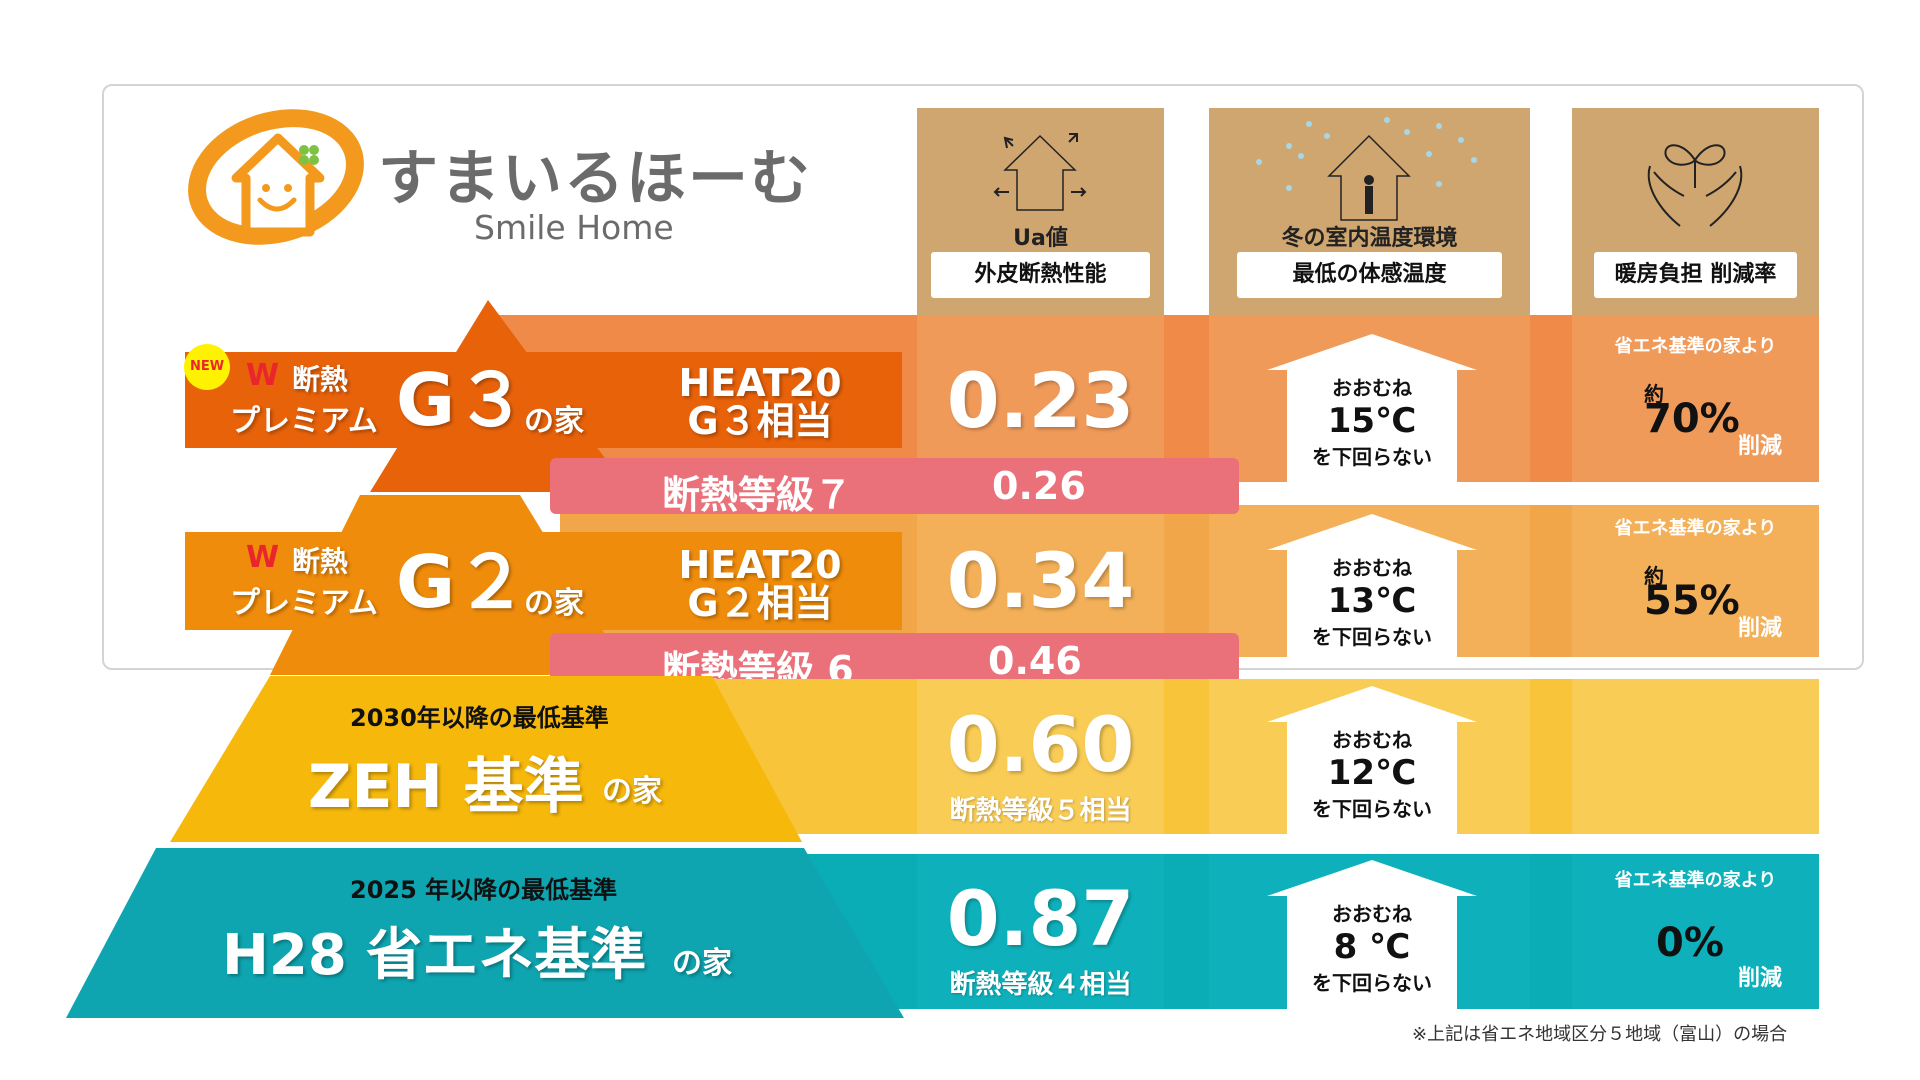  I want to click on temp-value: 13℃, so click(1372, 601).